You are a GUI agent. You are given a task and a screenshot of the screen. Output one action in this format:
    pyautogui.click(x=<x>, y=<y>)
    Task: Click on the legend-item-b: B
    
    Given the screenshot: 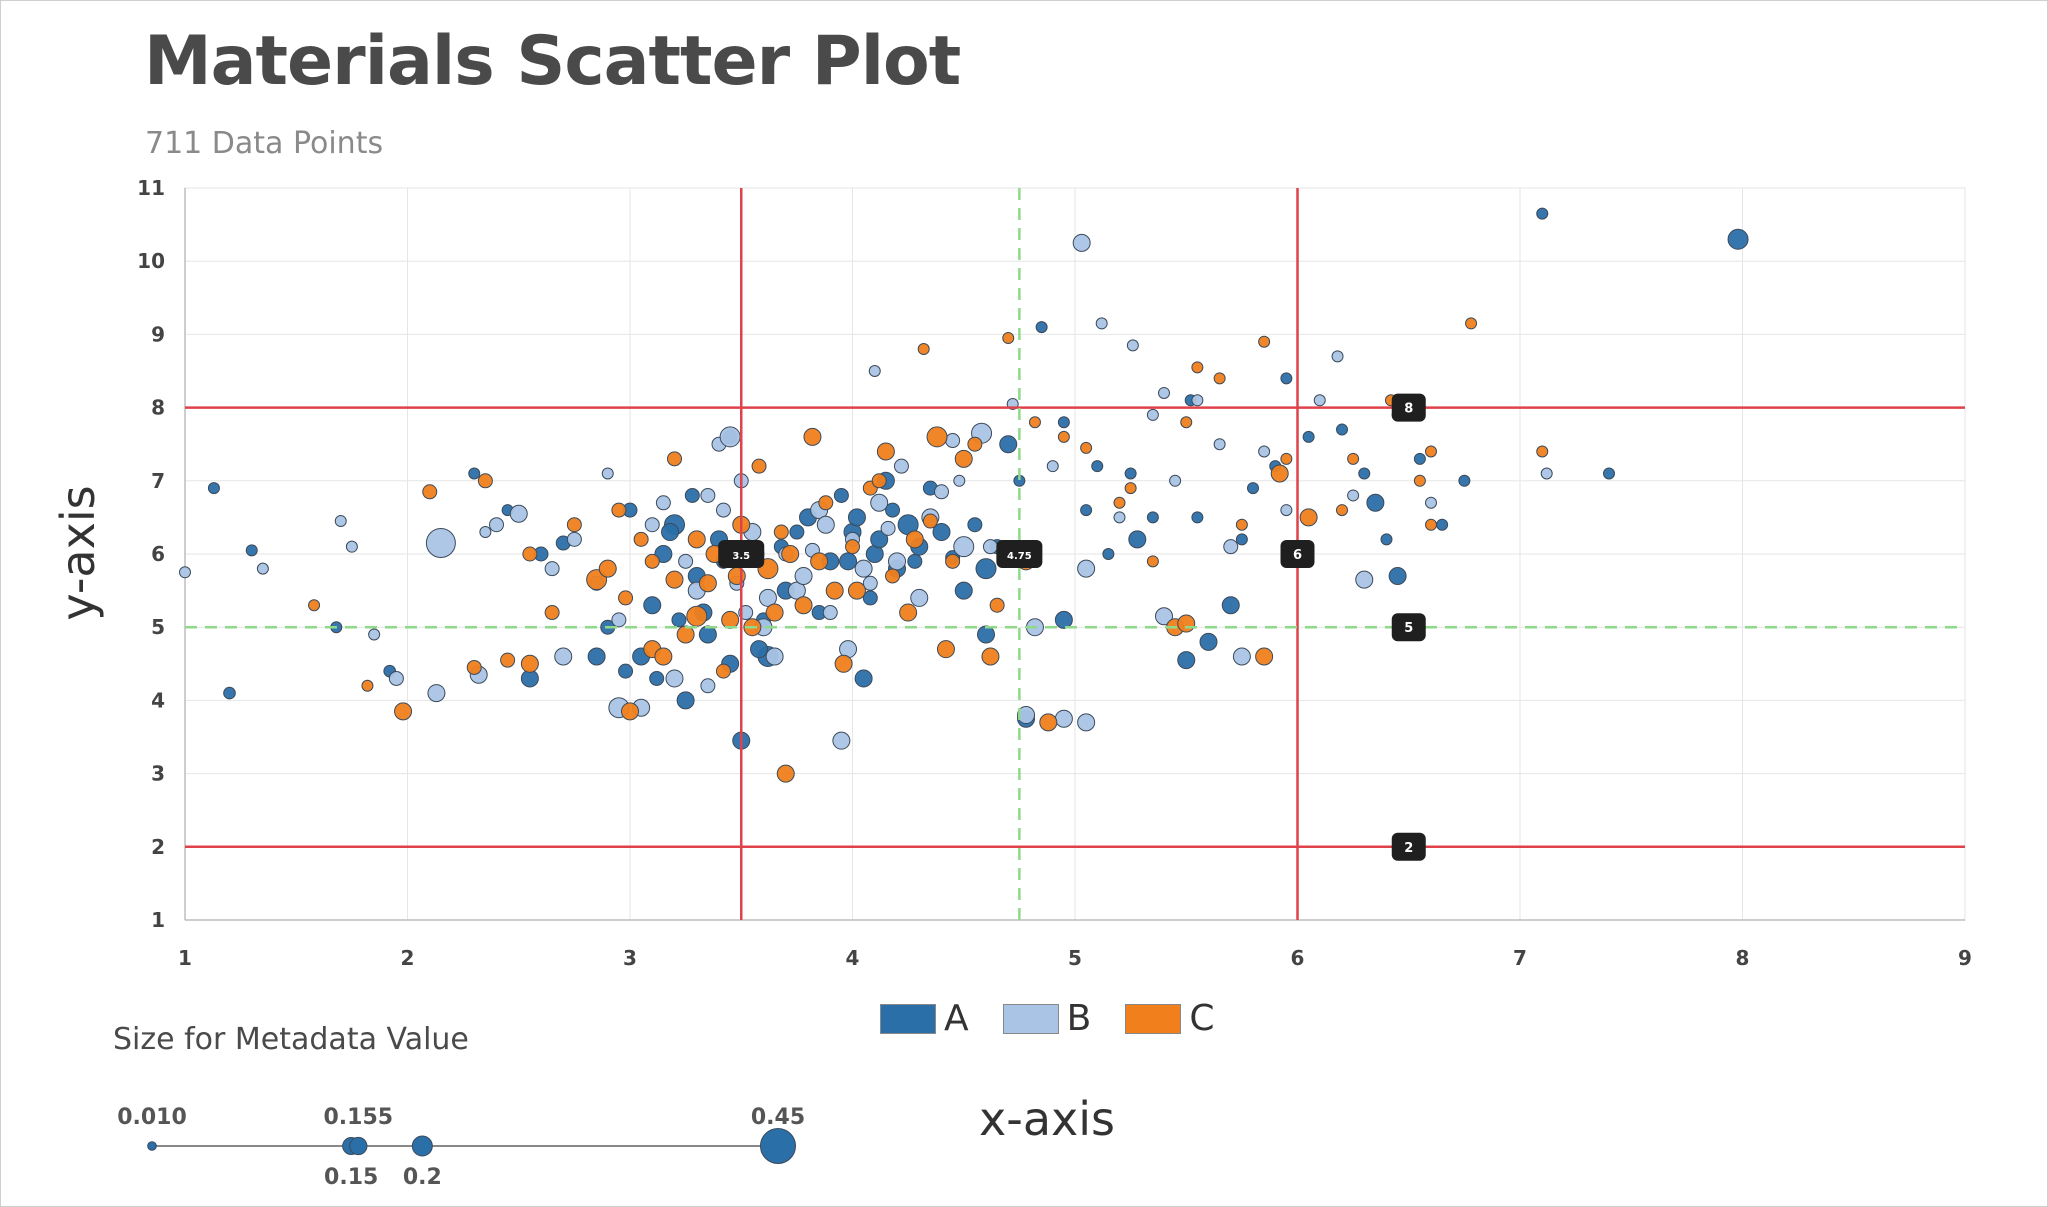 What is the action you would take?
    pyautogui.click(x=1046, y=1018)
    